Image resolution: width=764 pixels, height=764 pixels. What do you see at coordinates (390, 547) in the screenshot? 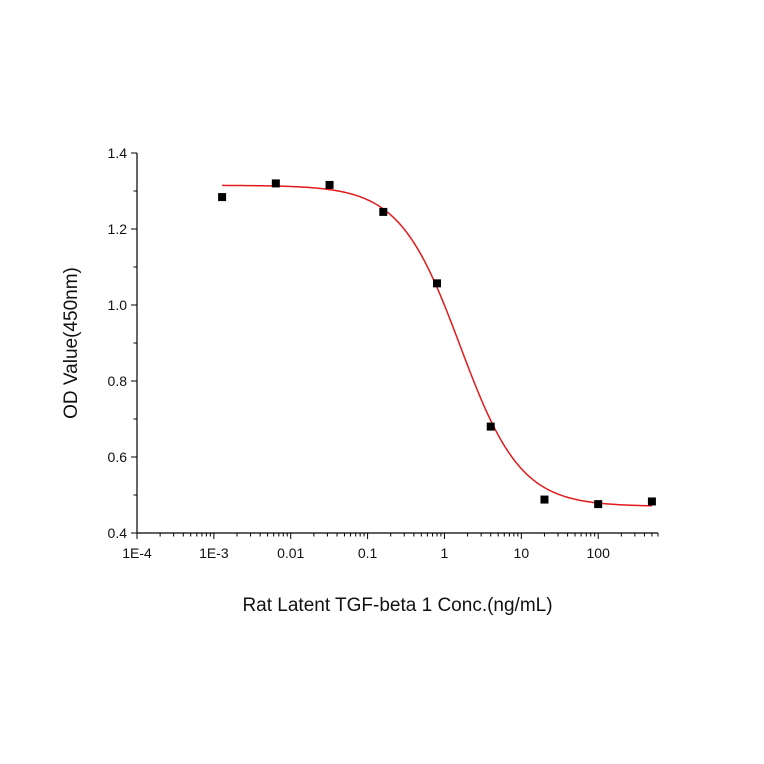
I see `x-axis-ticks: 1E-4 1E-3 0.01 0.1 1 10 100` at bounding box center [390, 547].